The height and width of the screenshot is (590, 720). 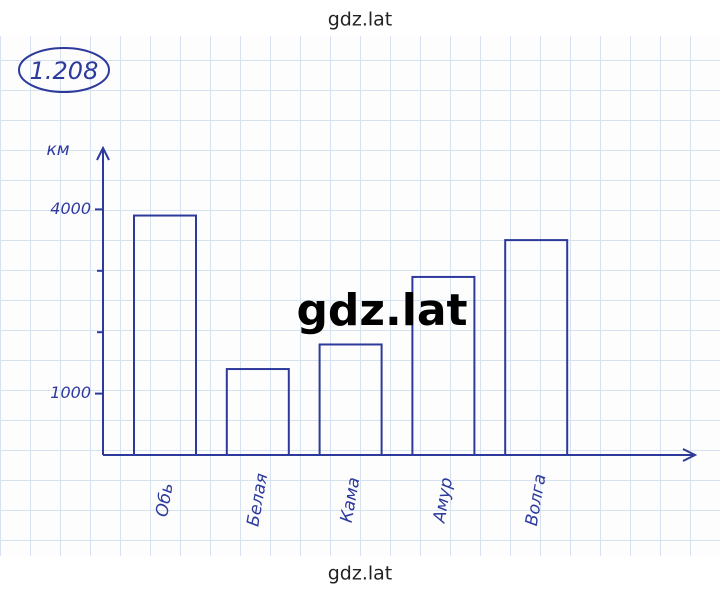 I want to click on title-circle, so click(x=64, y=70).